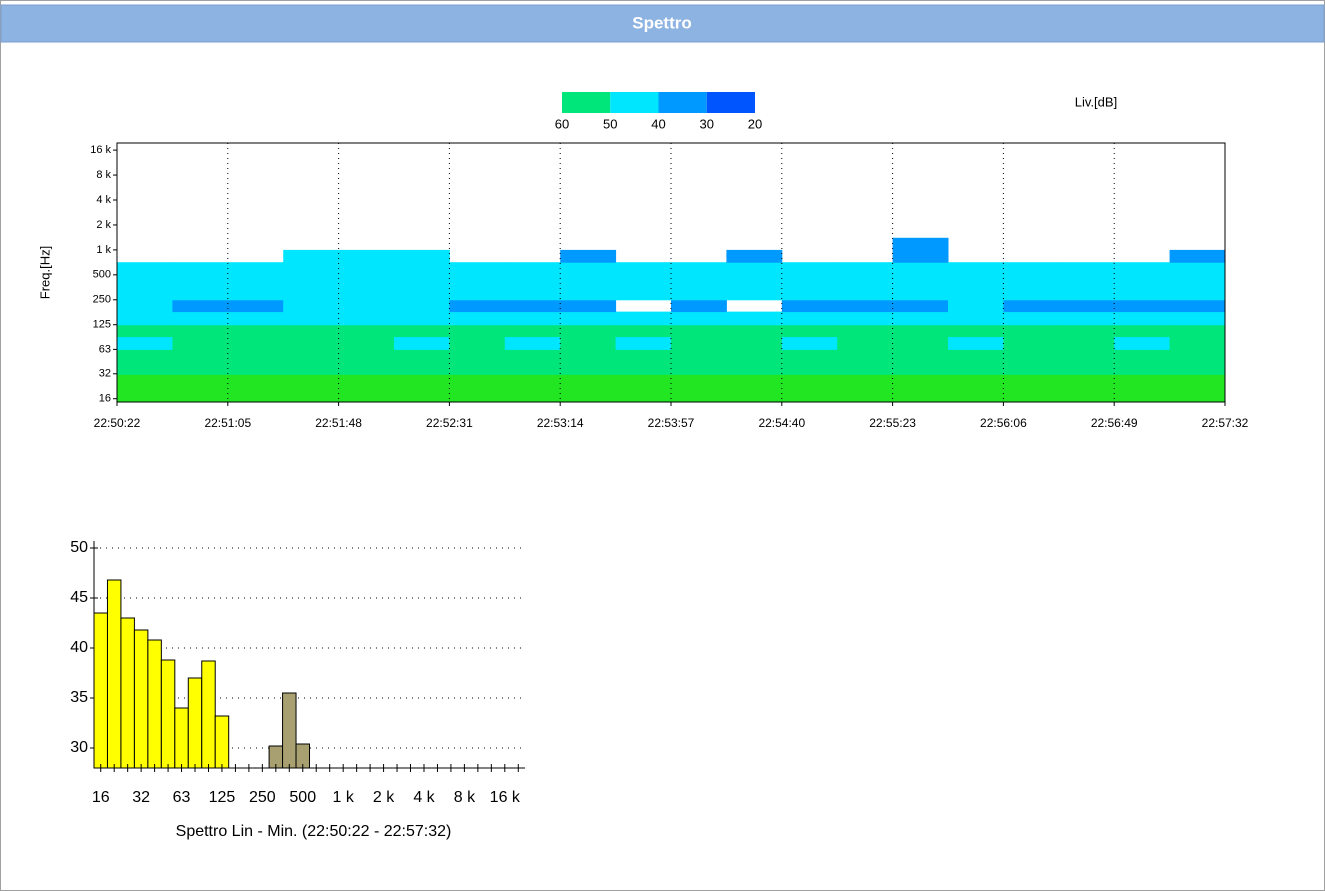 The image size is (1325, 891). I want to click on x-tick-label: 22:53:57, so click(671, 423).